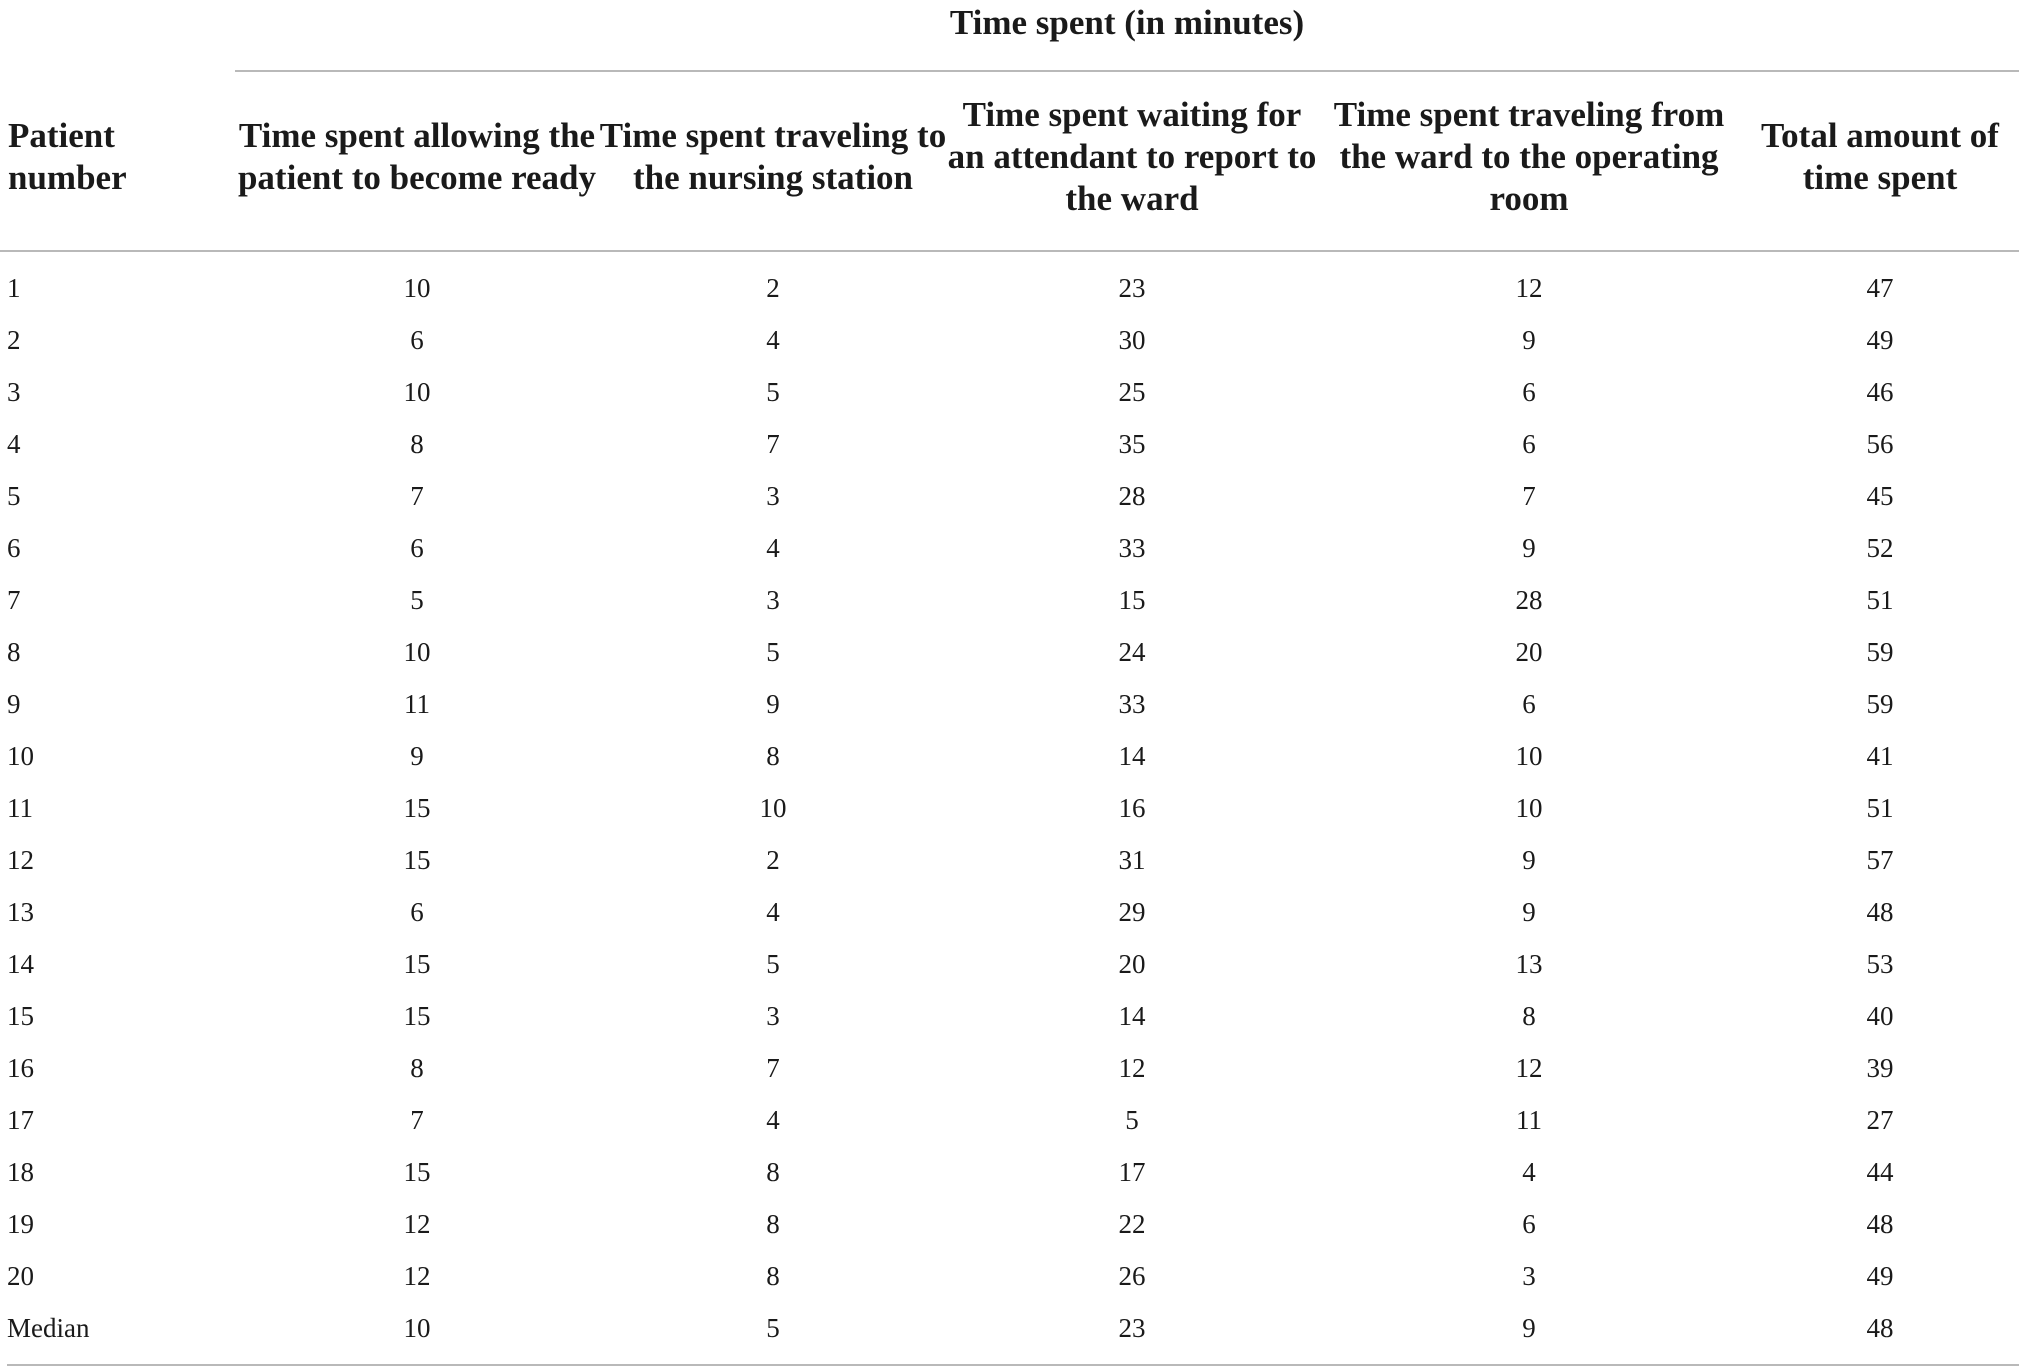 This screenshot has width=2019, height=1369. Describe the element at coordinates (1880, 1275) in the screenshot. I see `cell-total-time: 49` at that location.